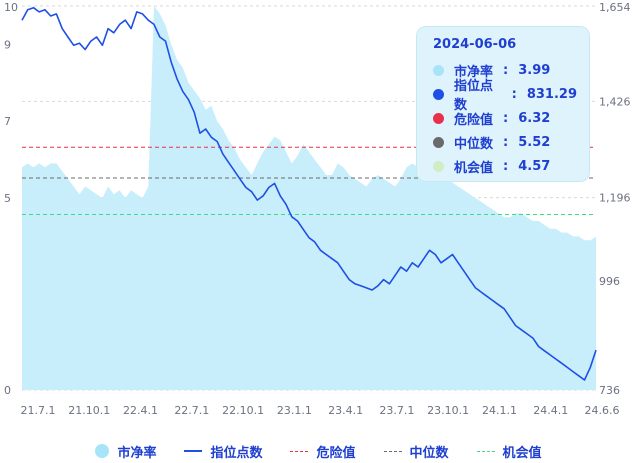  I want to click on legend-item-danger: 危险值, so click(323, 451).